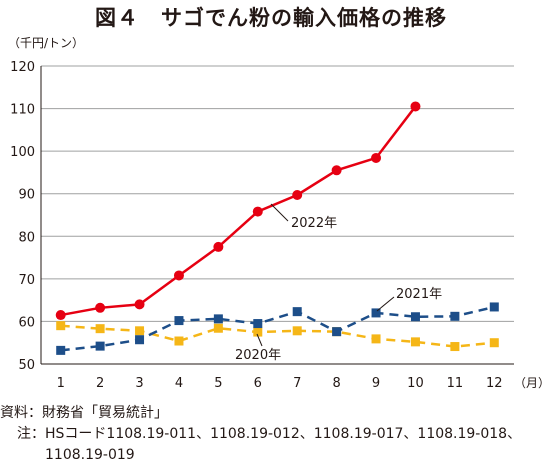  I want to click on x-tick-label: 12, so click(494, 383).